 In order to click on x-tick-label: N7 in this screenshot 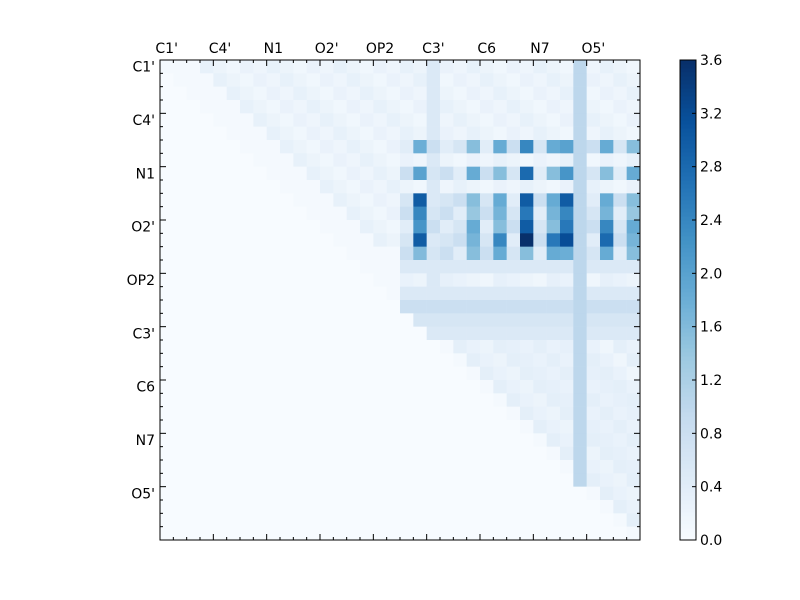, I will do `click(539, 49)`.